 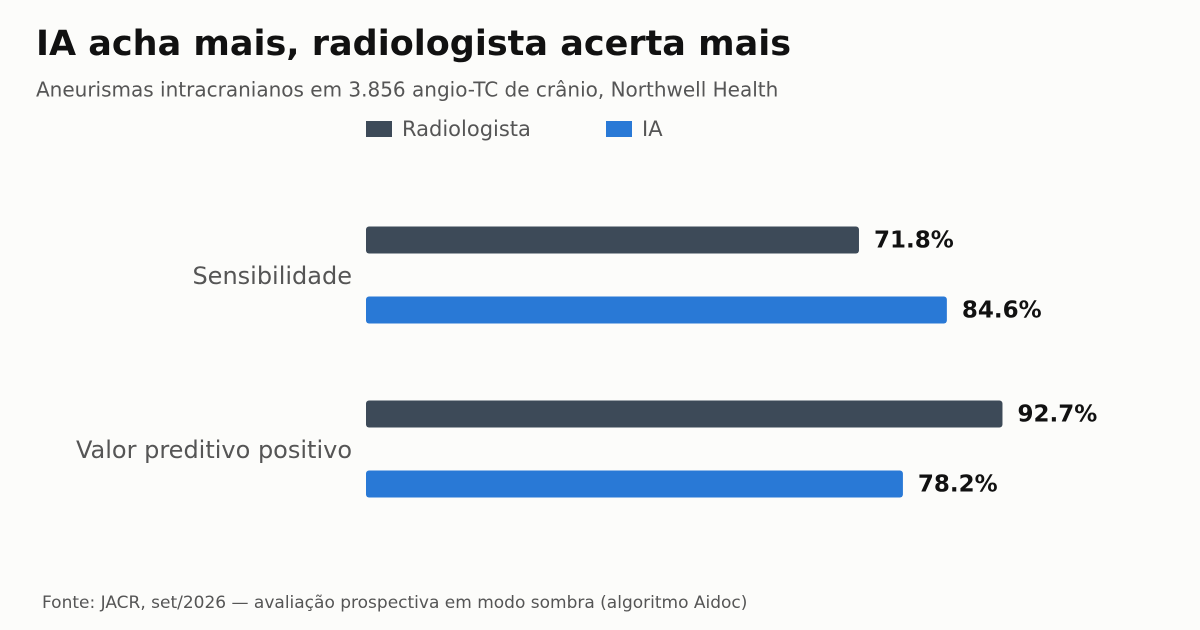 What do you see at coordinates (958, 485) in the screenshot?
I see `value-label: 78.2%` at bounding box center [958, 485].